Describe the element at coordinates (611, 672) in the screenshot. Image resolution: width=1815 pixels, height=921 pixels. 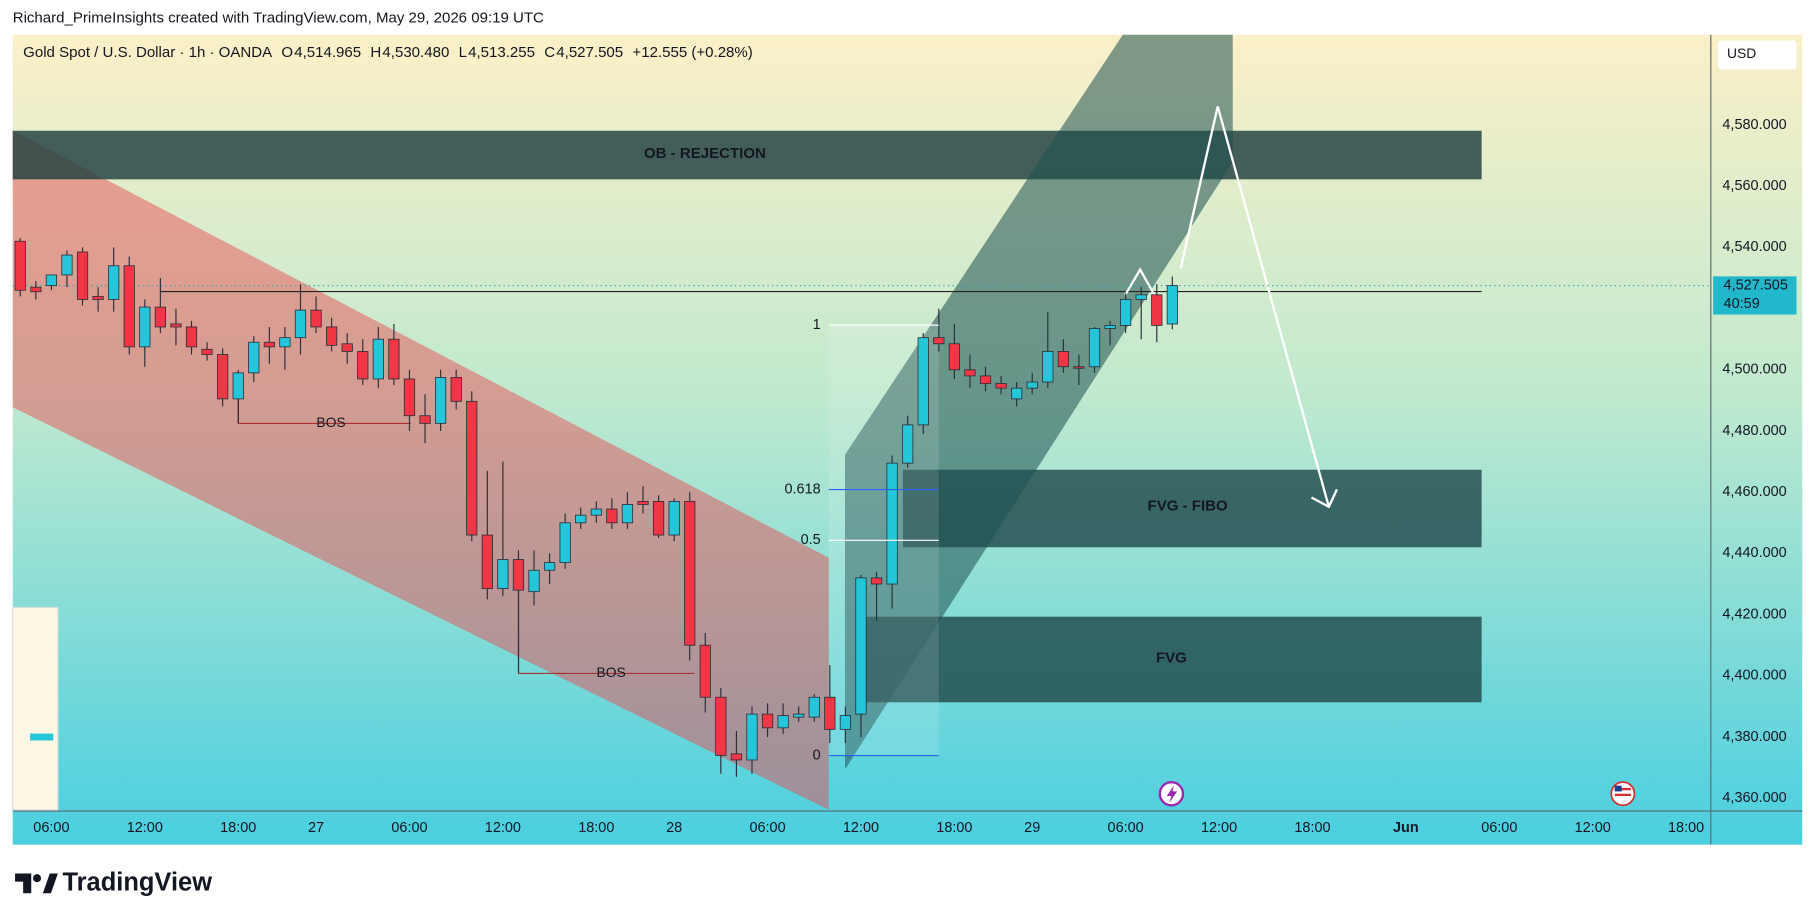
I see `bos-label: BOS` at that location.